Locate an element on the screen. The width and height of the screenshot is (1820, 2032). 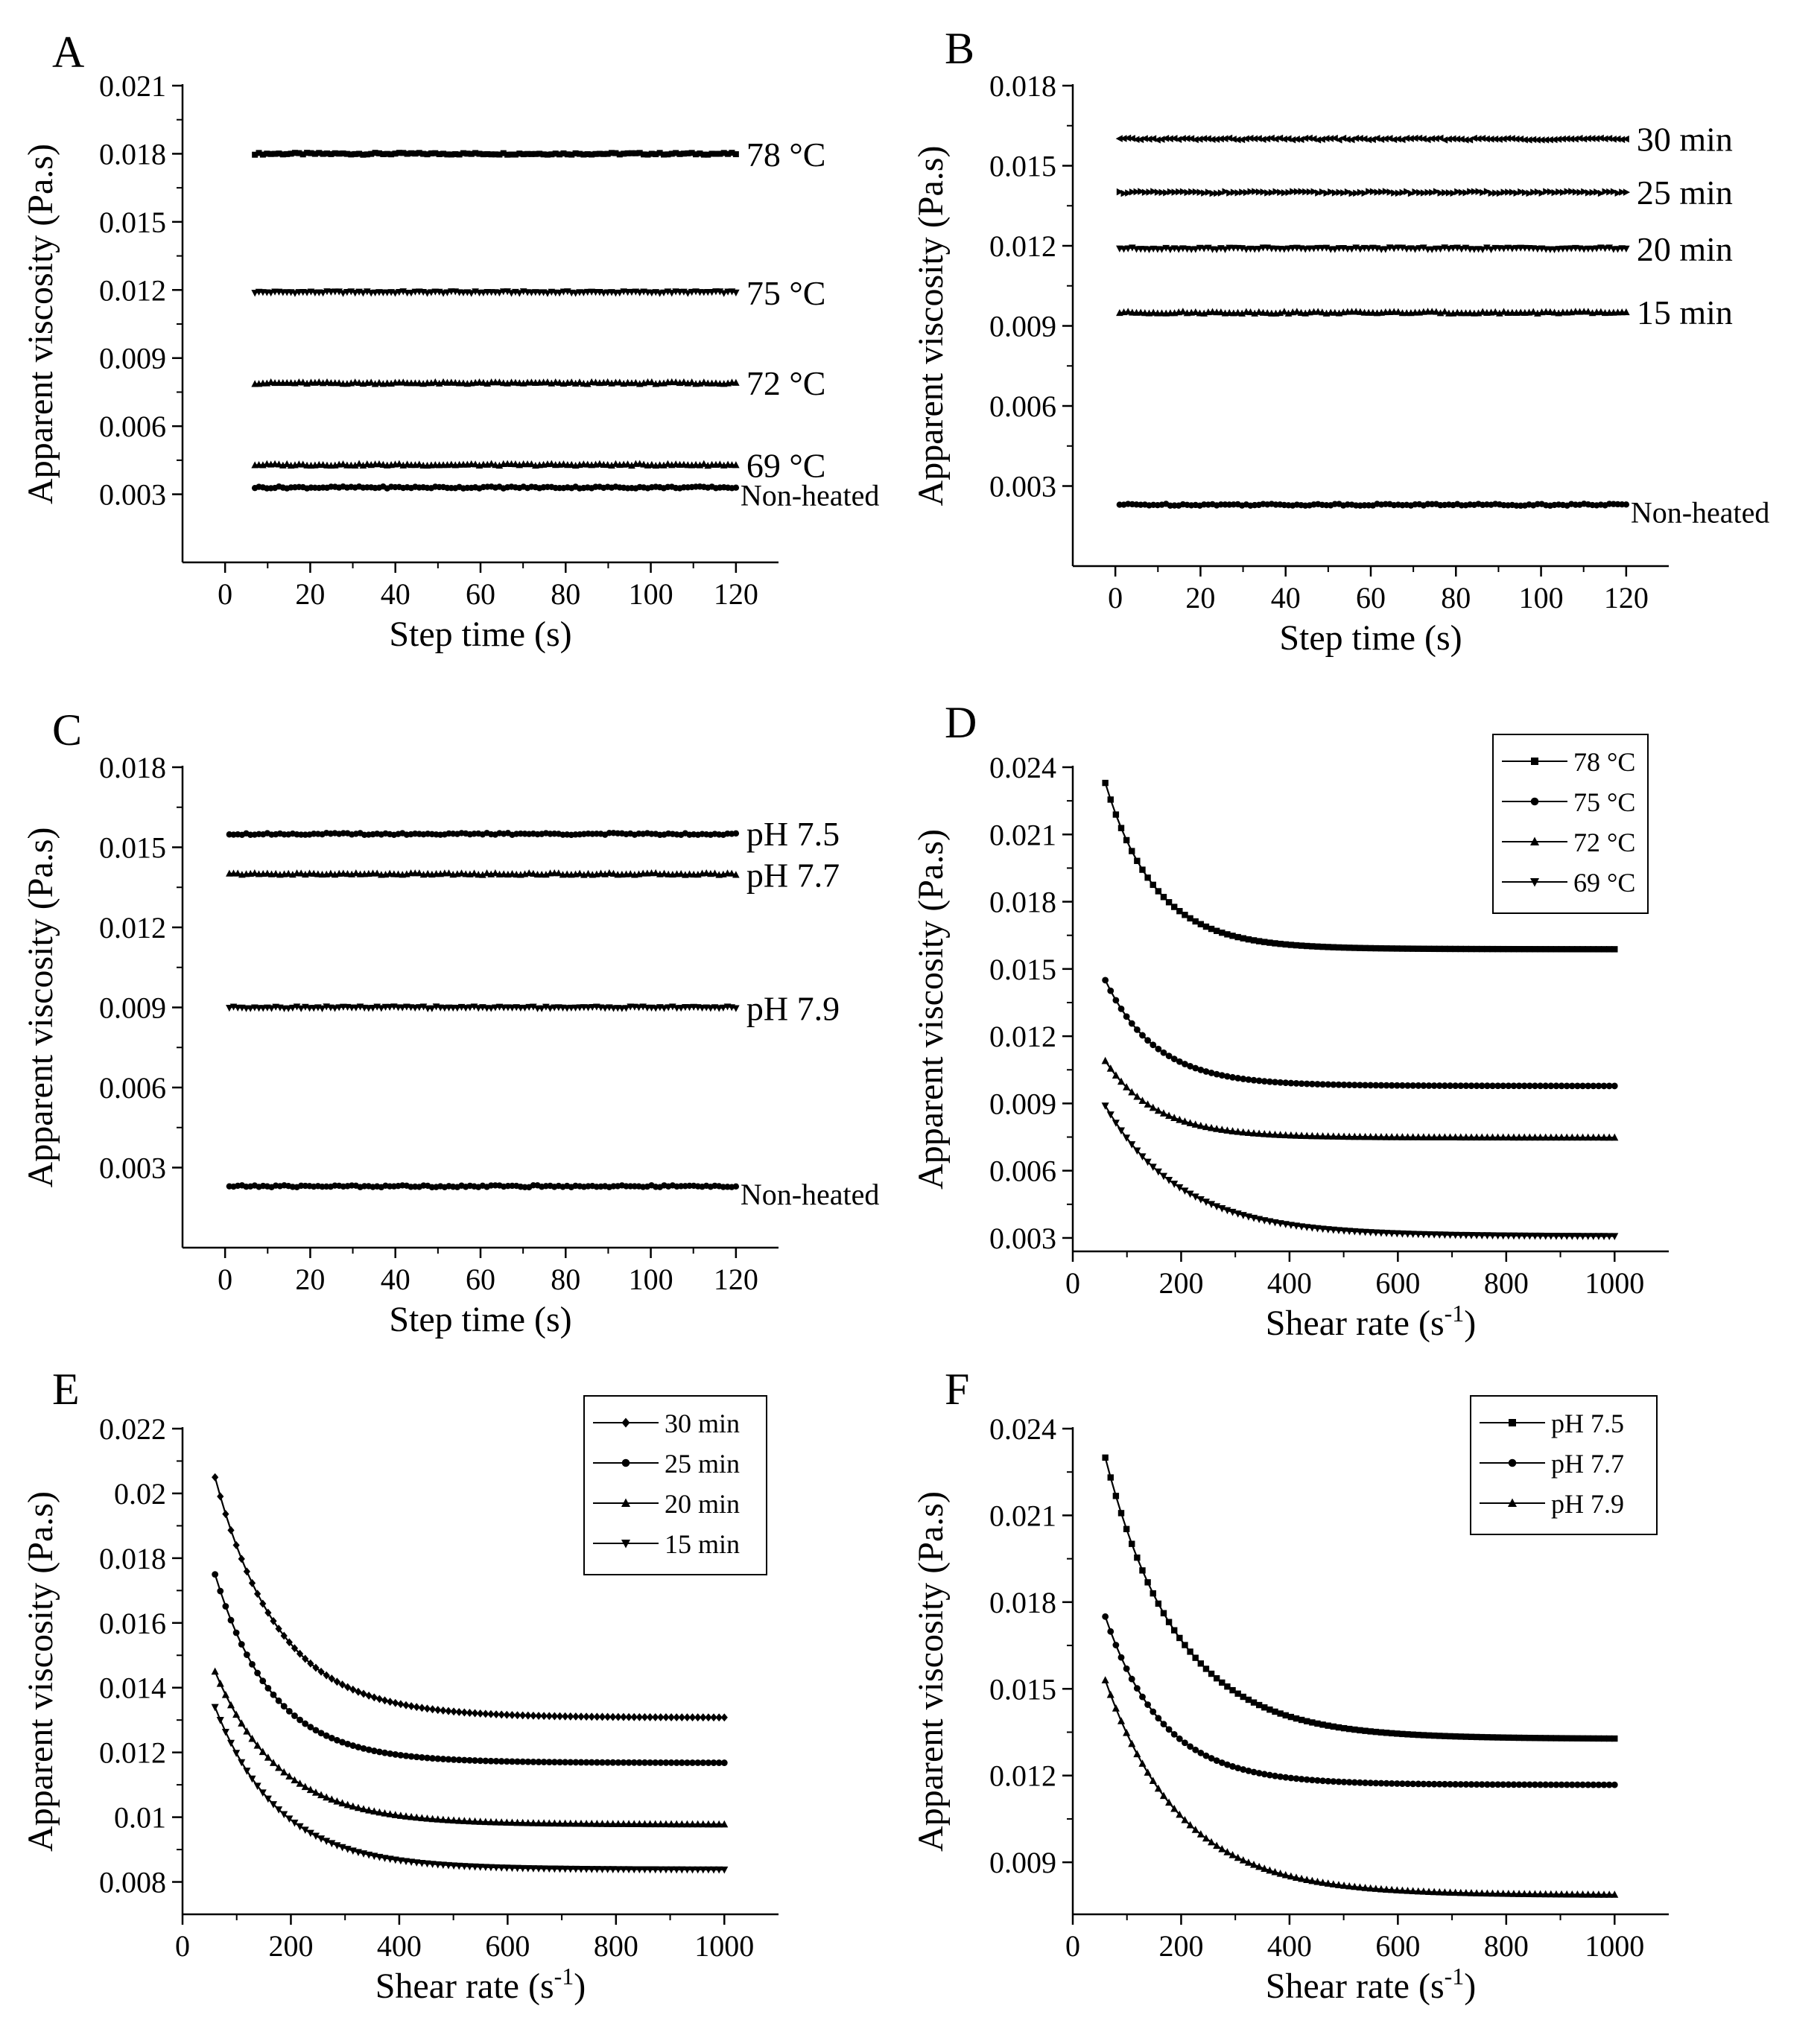
series-20-min is located at coordinates (470, 1748).